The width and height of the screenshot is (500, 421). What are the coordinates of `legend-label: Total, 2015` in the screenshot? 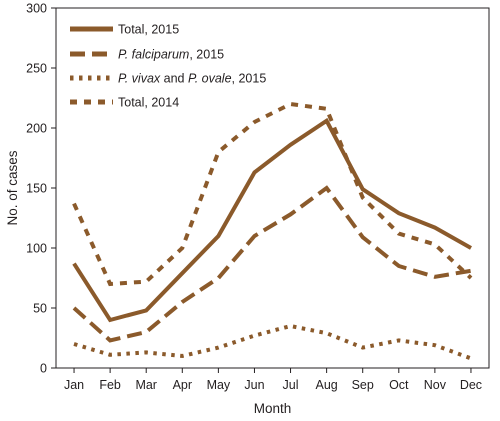 It's located at (148, 30).